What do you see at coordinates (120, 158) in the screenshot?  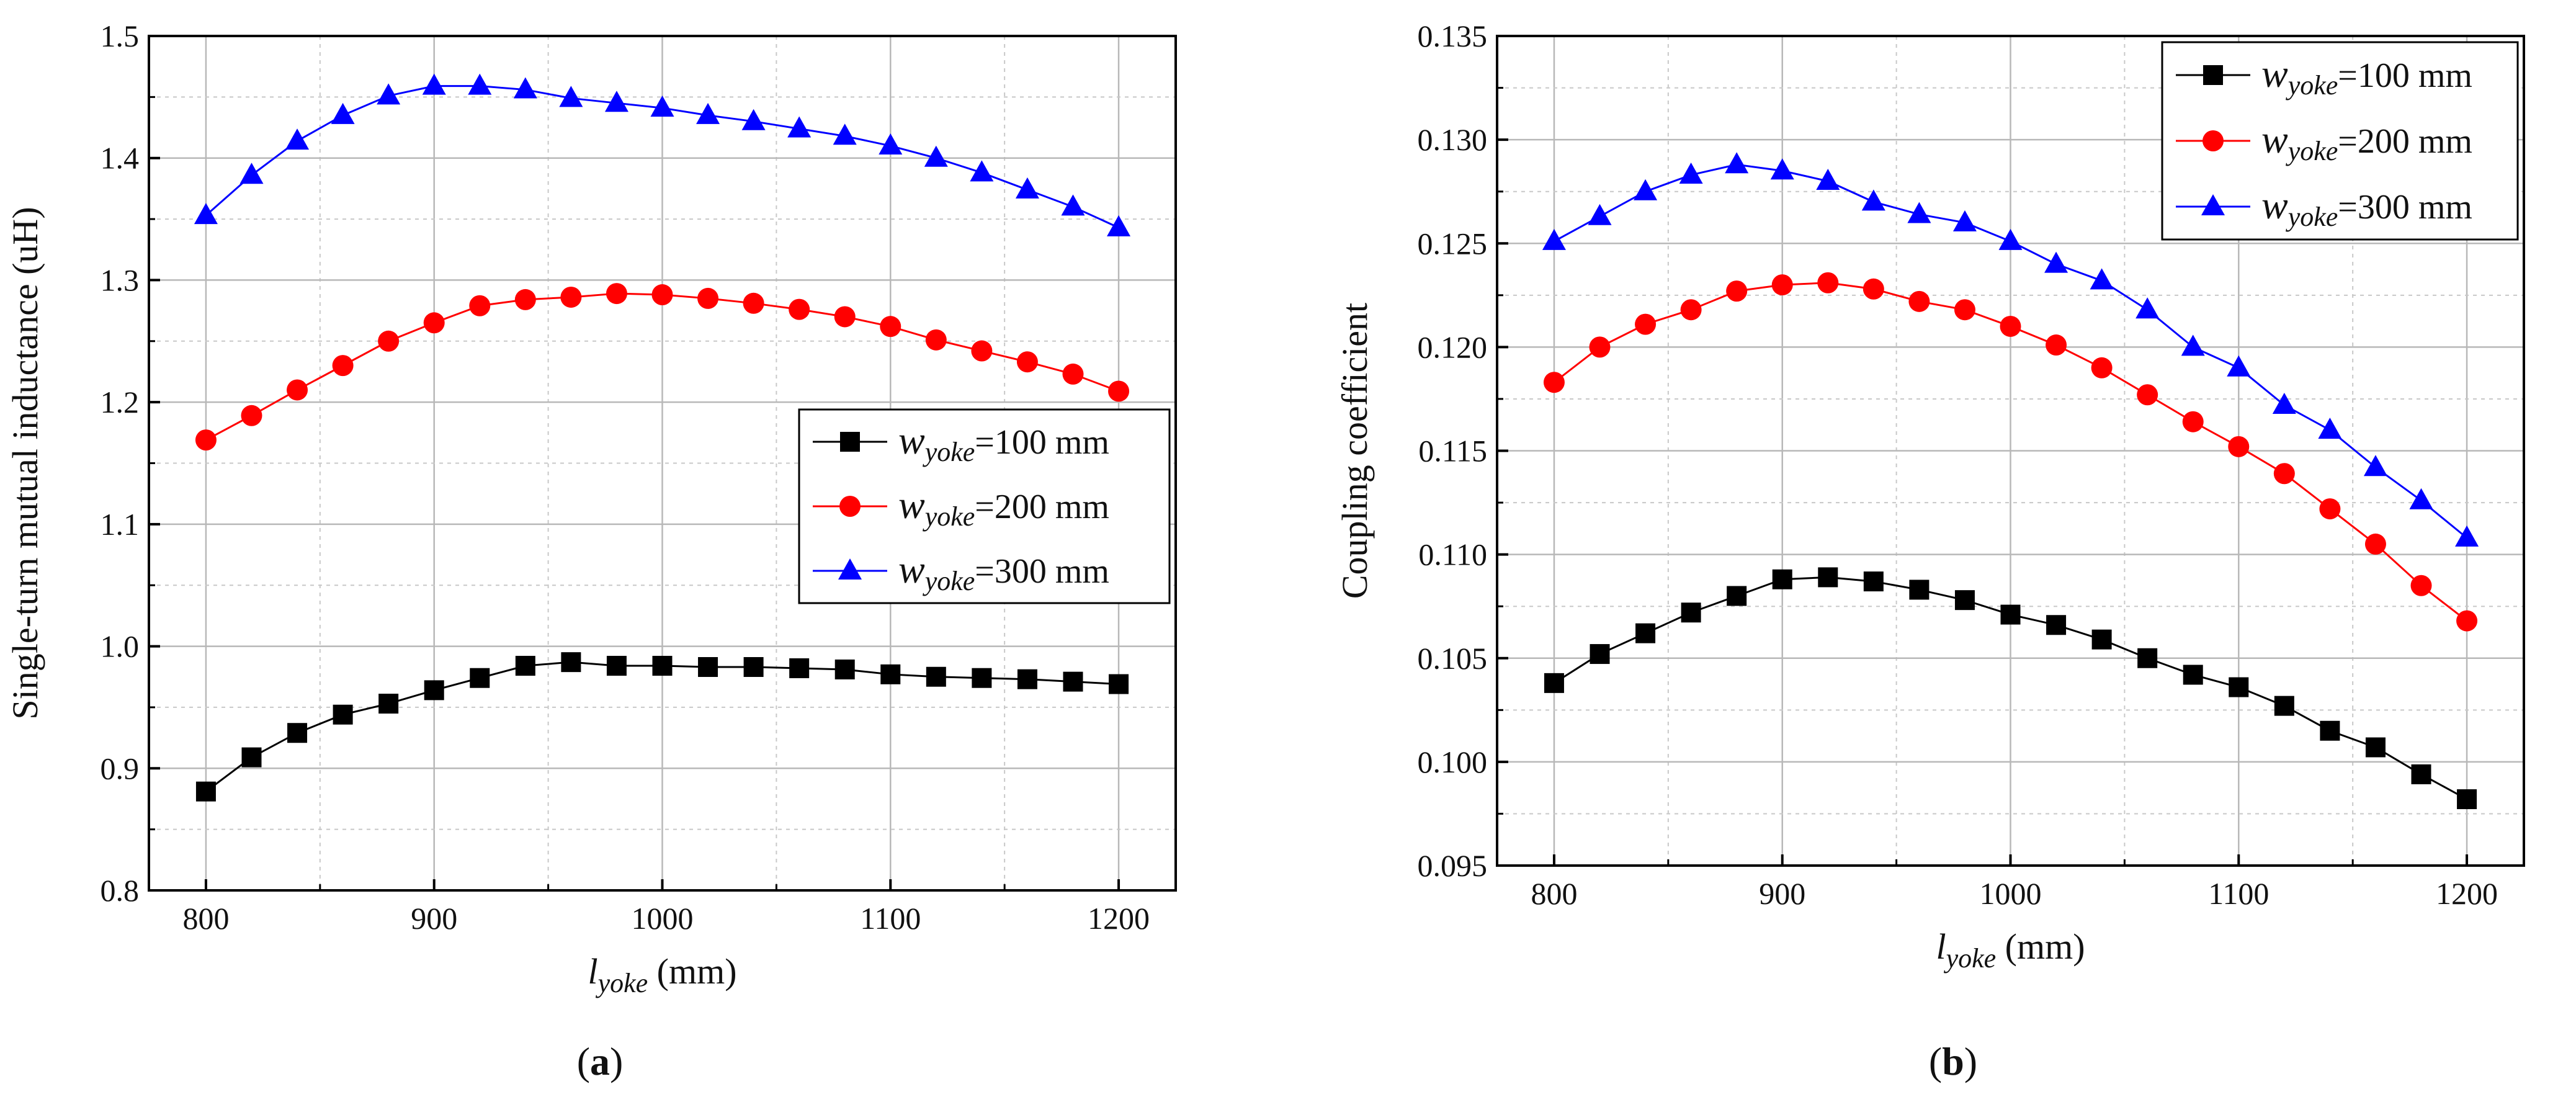 I see `y-tick-label: 1.4` at bounding box center [120, 158].